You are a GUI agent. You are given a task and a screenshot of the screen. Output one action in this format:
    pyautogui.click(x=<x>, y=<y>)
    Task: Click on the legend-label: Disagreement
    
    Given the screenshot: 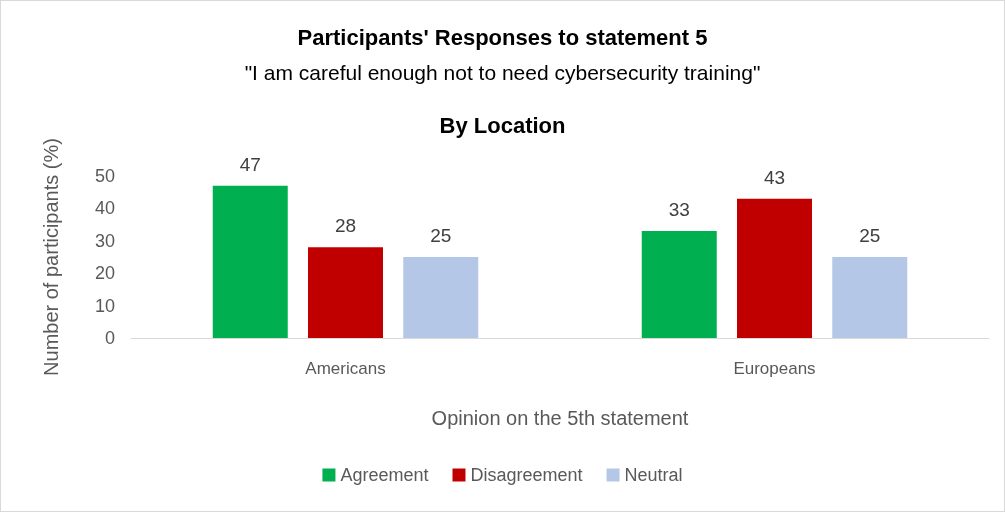 What is the action you would take?
    pyautogui.click(x=526, y=475)
    